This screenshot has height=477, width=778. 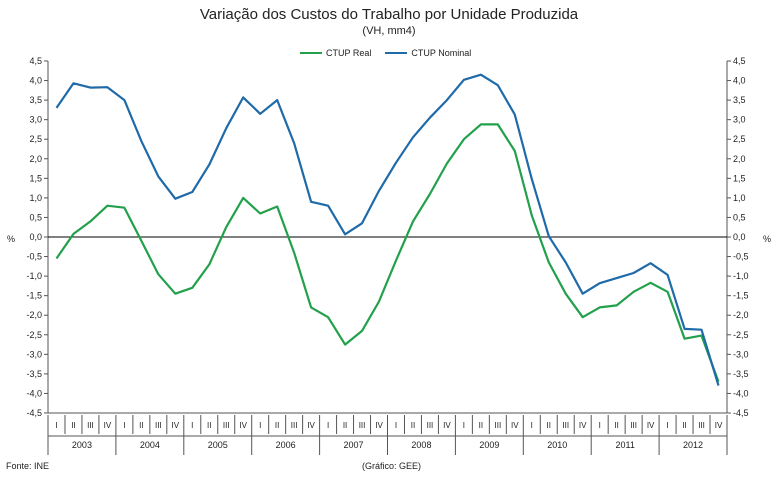 What do you see at coordinates (693, 445) in the screenshot?
I see `x-tick-label-year: 2012` at bounding box center [693, 445].